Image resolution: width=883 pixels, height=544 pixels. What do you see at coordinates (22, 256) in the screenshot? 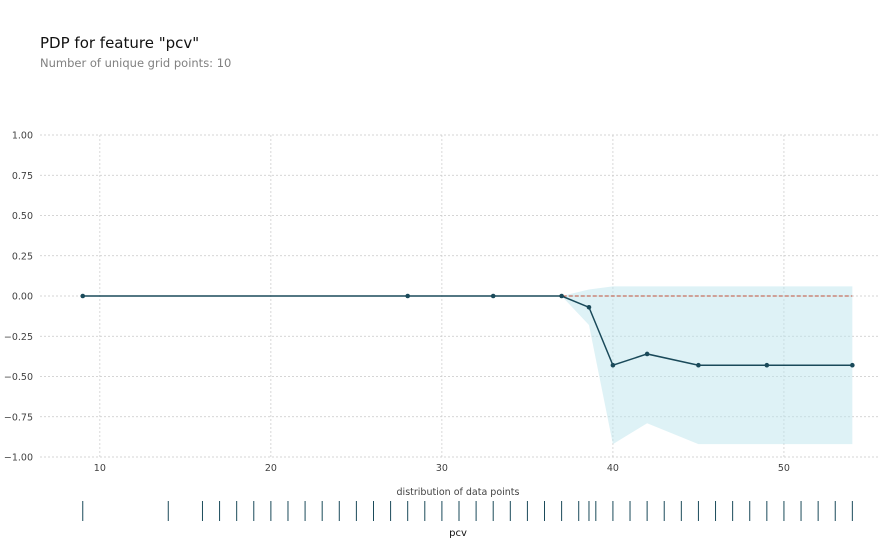
I see `y-tick-label: 0.25` at bounding box center [22, 256].